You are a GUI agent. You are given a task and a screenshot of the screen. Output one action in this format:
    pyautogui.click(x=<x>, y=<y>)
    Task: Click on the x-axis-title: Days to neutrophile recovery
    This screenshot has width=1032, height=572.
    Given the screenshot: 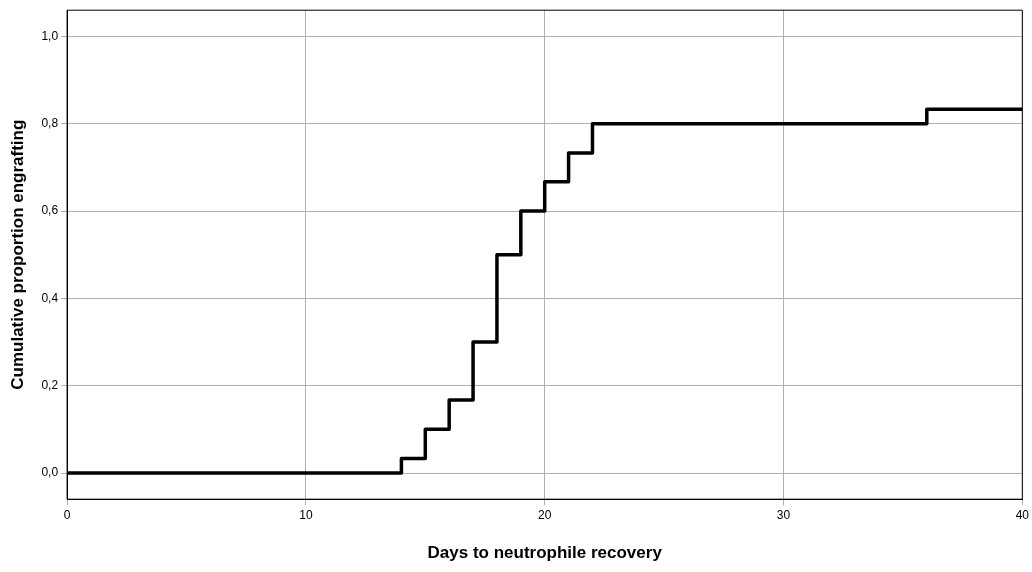 What is the action you would take?
    pyautogui.click(x=545, y=553)
    